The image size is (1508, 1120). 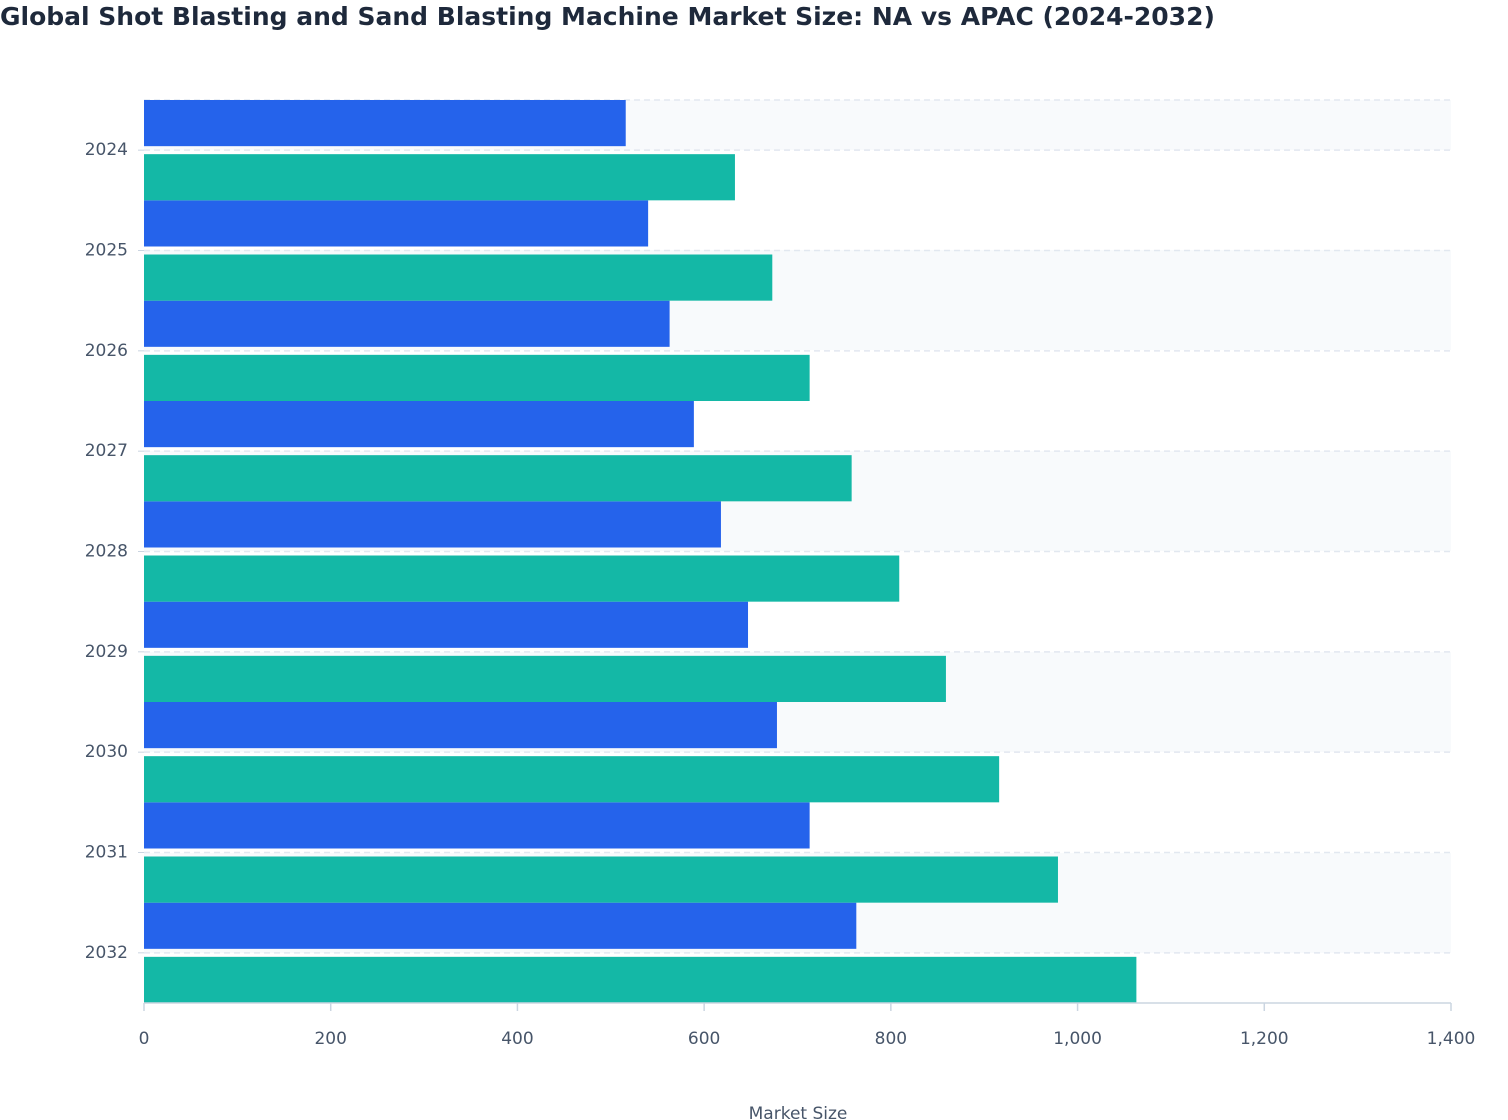 What do you see at coordinates (106, 652) in the screenshot?
I see `y-tick-label: 2029` at bounding box center [106, 652].